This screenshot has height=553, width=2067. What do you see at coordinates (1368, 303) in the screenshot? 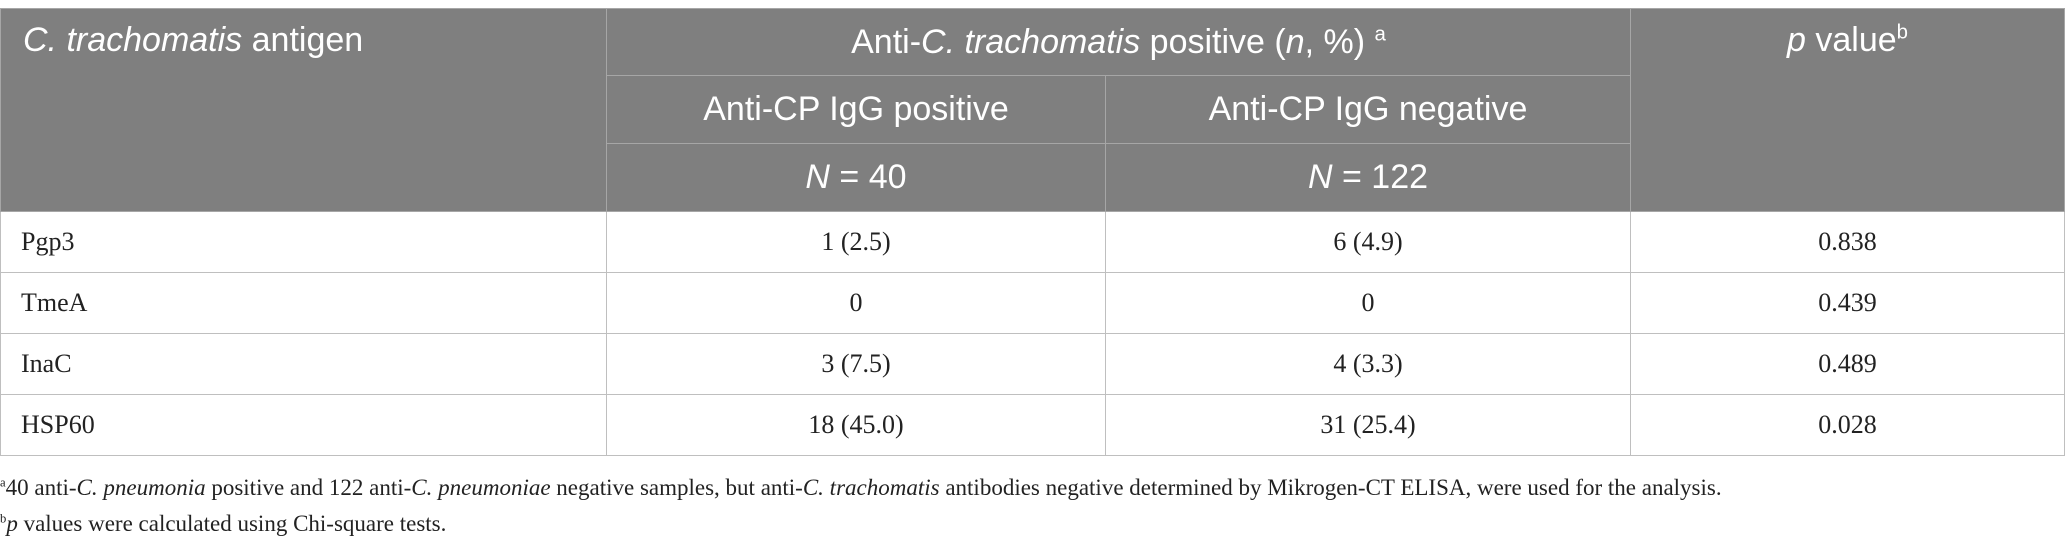
I see `cell-negative: 0` at bounding box center [1368, 303].